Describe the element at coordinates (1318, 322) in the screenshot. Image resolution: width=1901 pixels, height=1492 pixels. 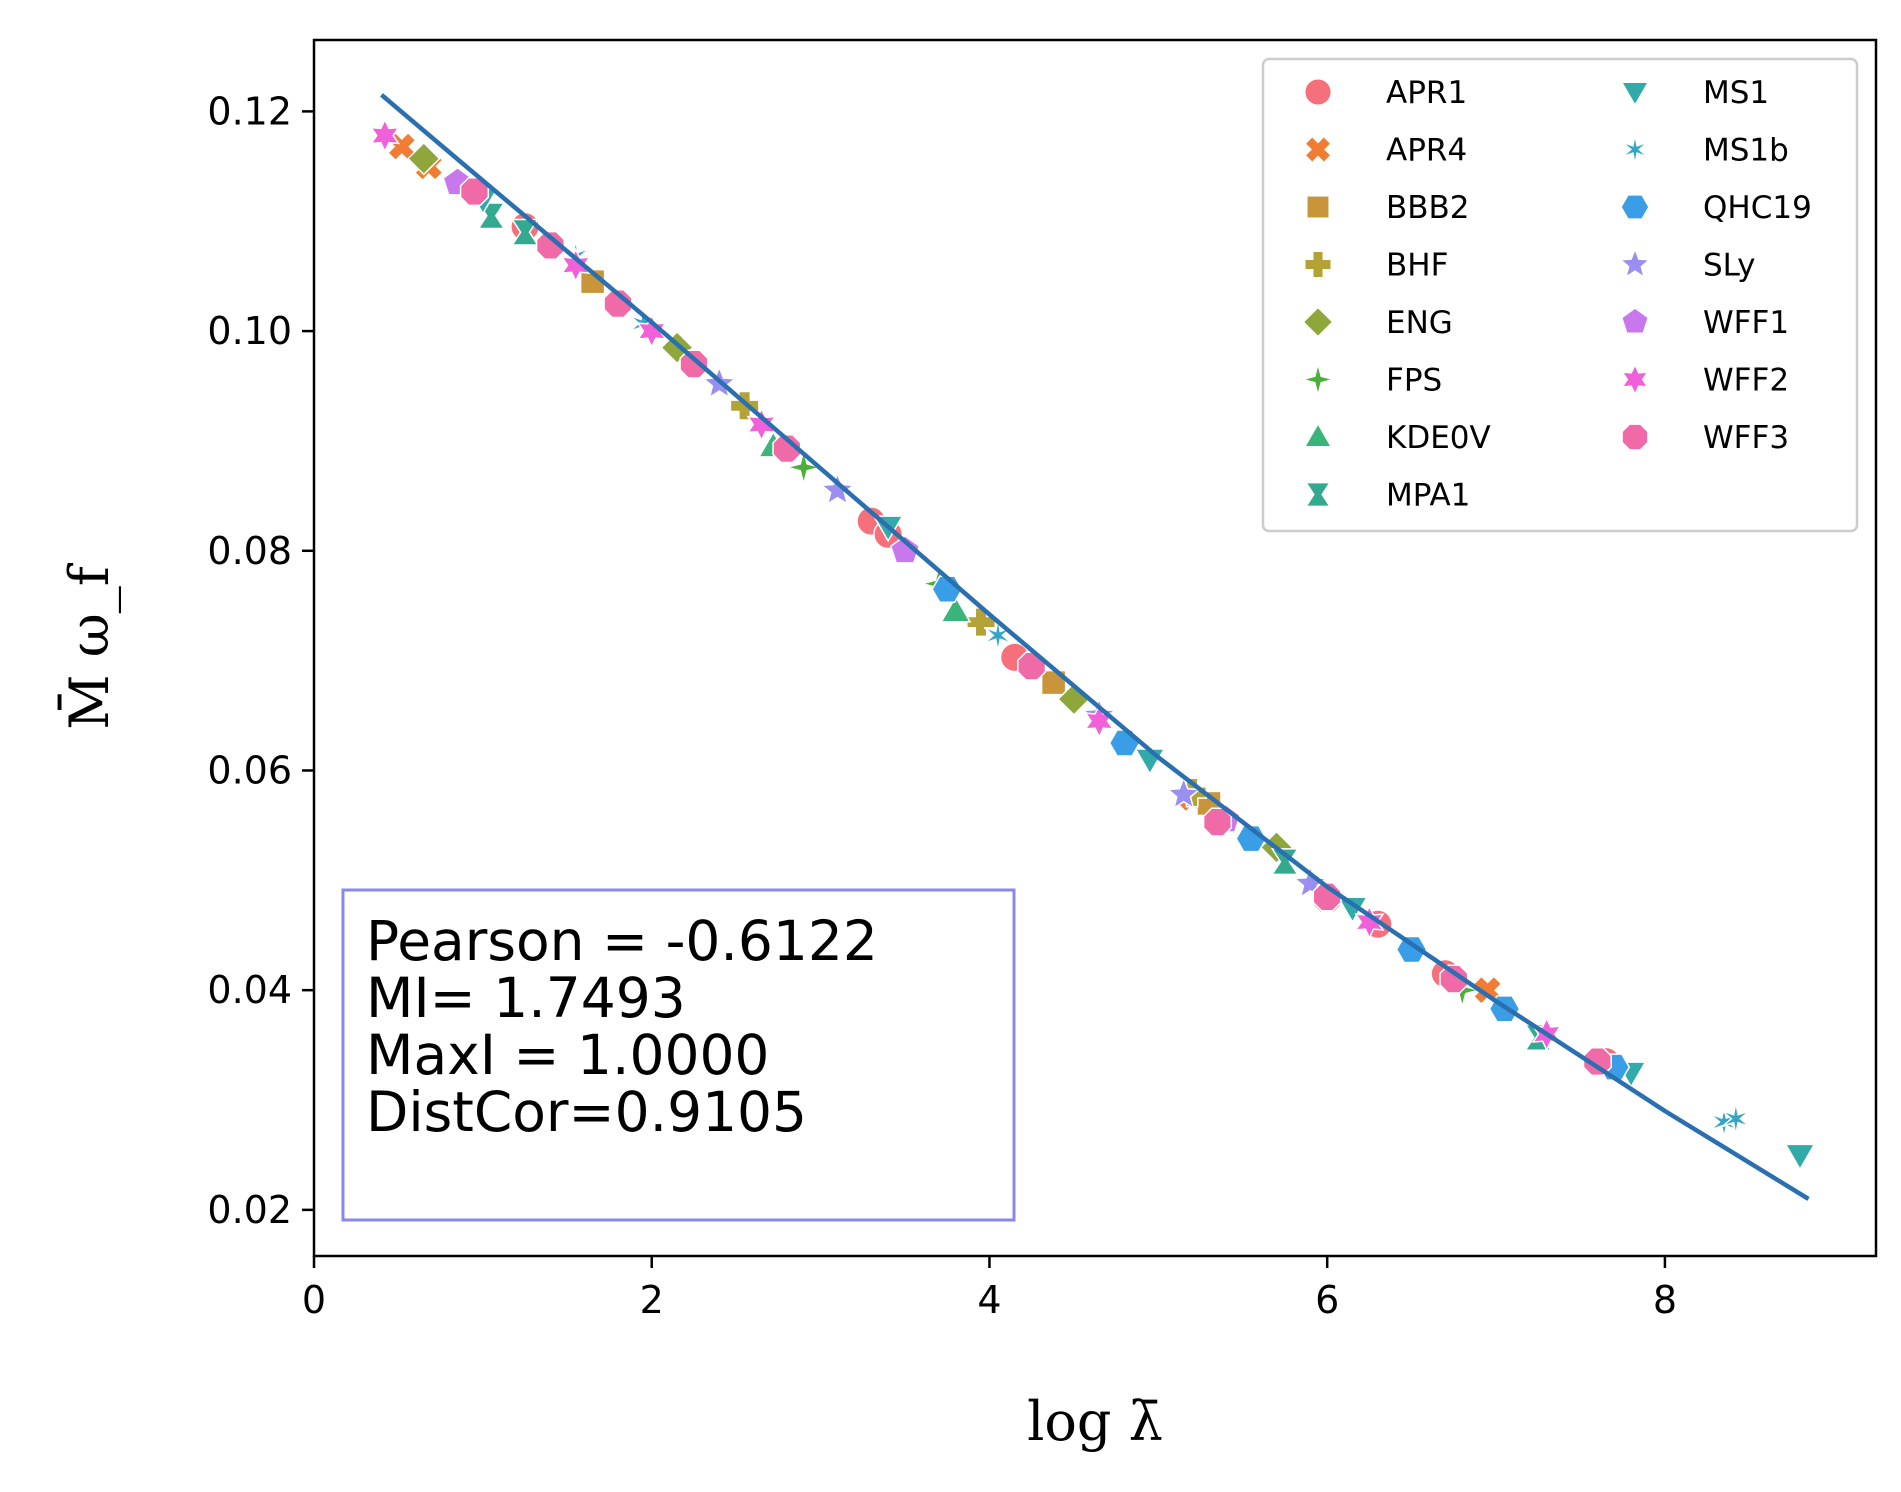
I see `legend-marker-eng` at that location.